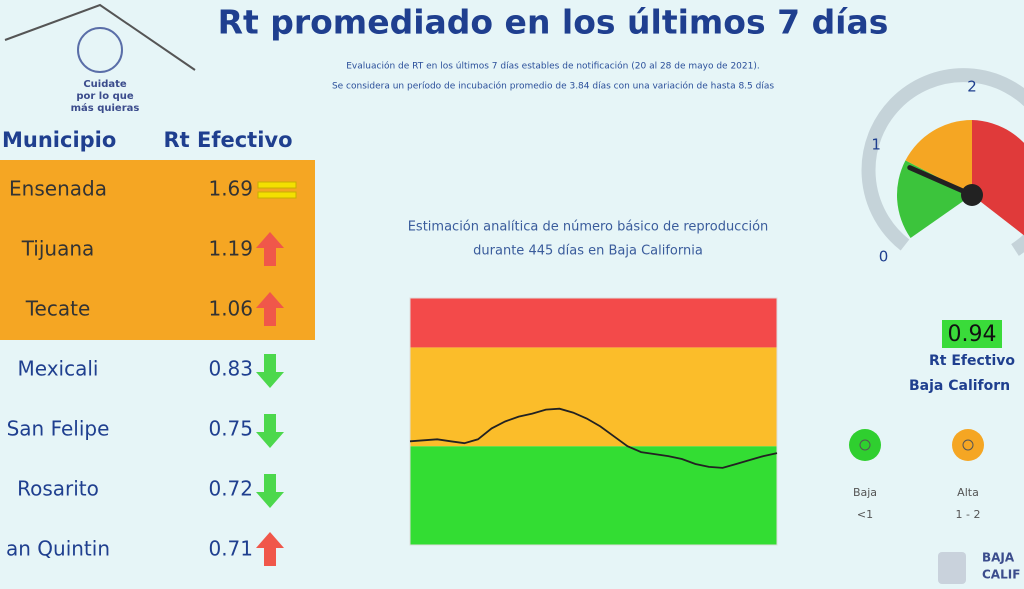 Image resolution: width=1024 pixels, height=589 pixels. What do you see at coordinates (884, 256) in the screenshot?
I see `gauge-tick: 0` at bounding box center [884, 256].